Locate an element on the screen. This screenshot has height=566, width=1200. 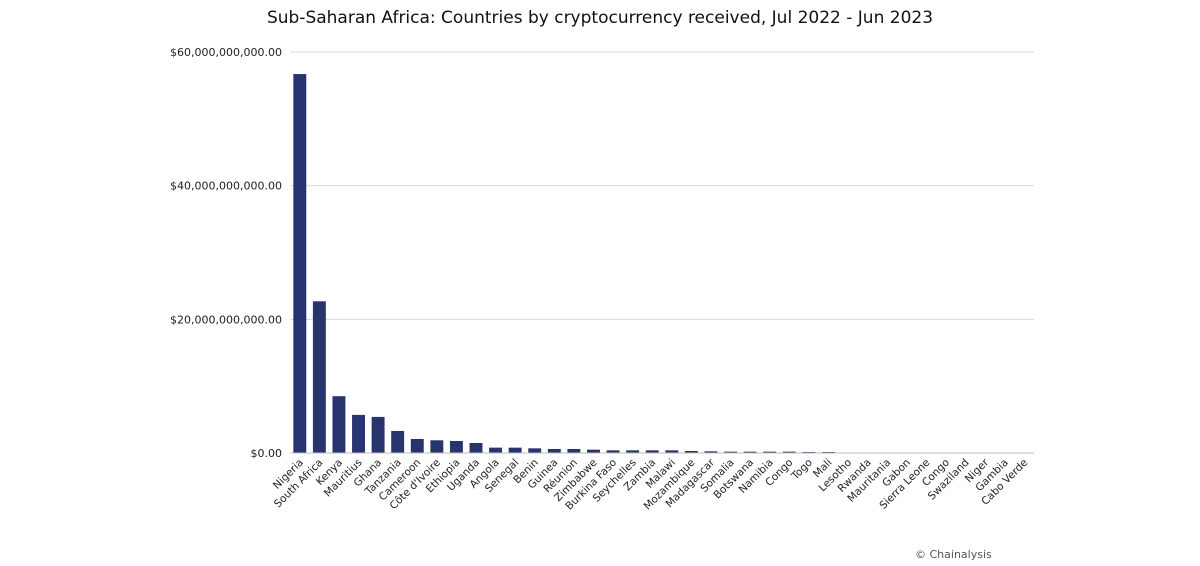
chainalysis-credit: © Chainalysis is located at coordinates (953, 554).